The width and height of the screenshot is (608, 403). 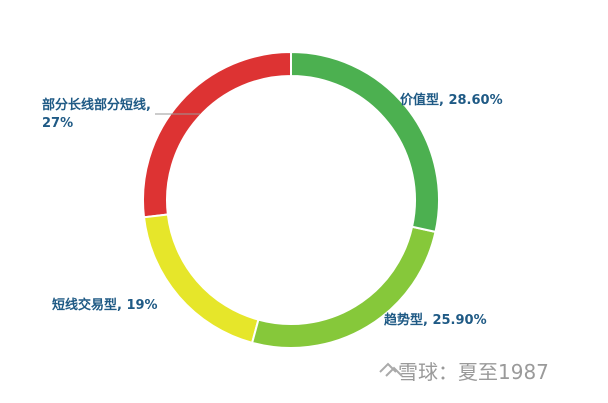 What do you see at coordinates (451, 100) in the screenshot?
I see `data-label: 价值型, 28.60%` at bounding box center [451, 100].